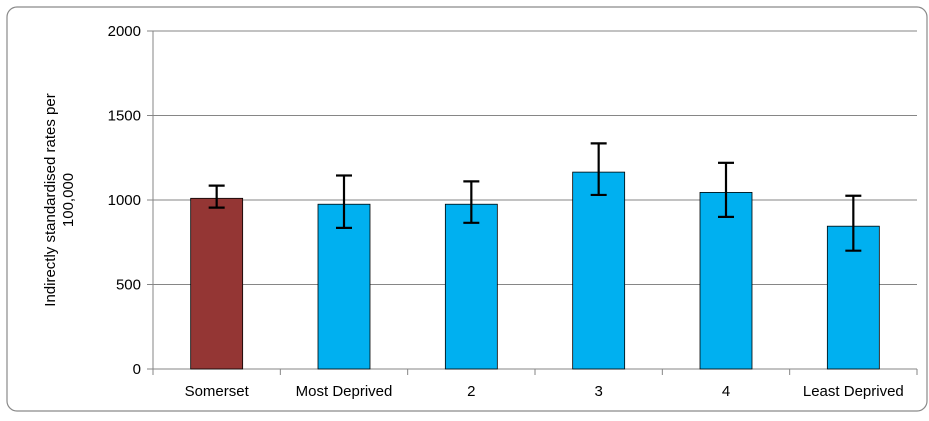 The height and width of the screenshot is (421, 929). Describe the element at coordinates (124, 31) in the screenshot. I see `y-tick-label: 2000` at that location.